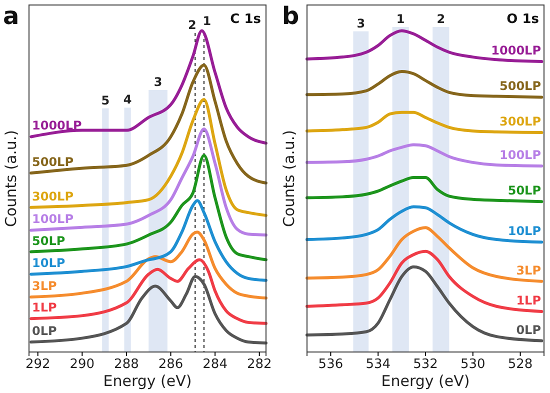 The height and width of the screenshot is (393, 550). Describe the element at coordinates (441, 19) in the screenshot. I see `band-label: 2` at that location.